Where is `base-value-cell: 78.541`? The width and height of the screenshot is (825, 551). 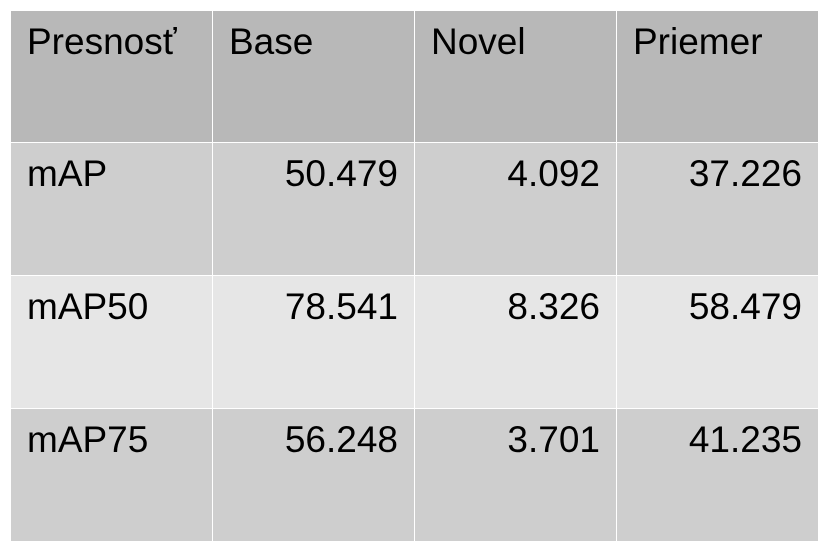
base-value-cell: 78.541 is located at coordinates (313, 342).